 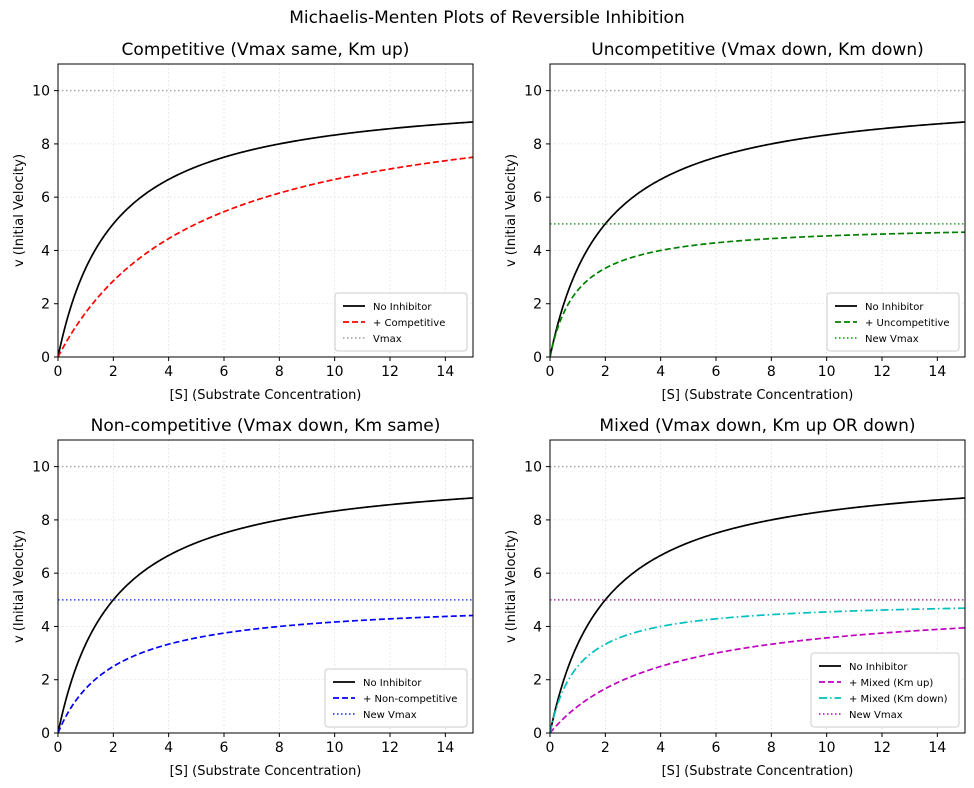 I want to click on legend: No Inhibitor + Uncompetitive New Vmax, so click(x=893, y=322).